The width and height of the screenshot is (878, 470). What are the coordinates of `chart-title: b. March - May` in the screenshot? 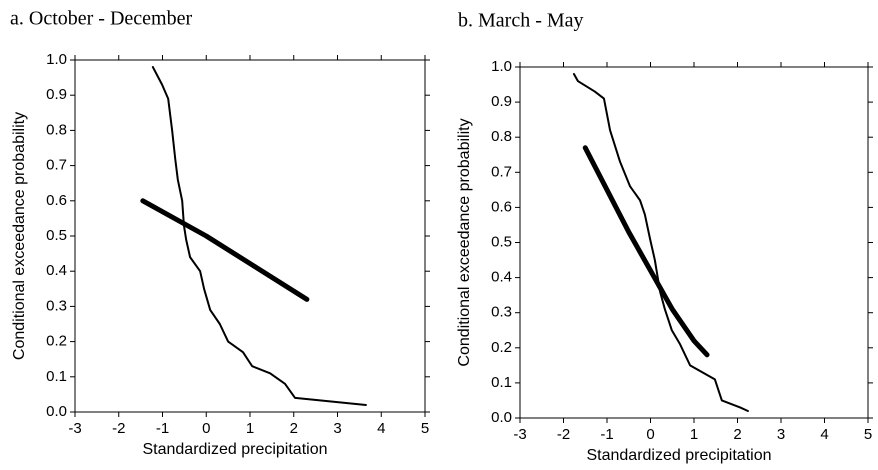 It's located at (521, 21).